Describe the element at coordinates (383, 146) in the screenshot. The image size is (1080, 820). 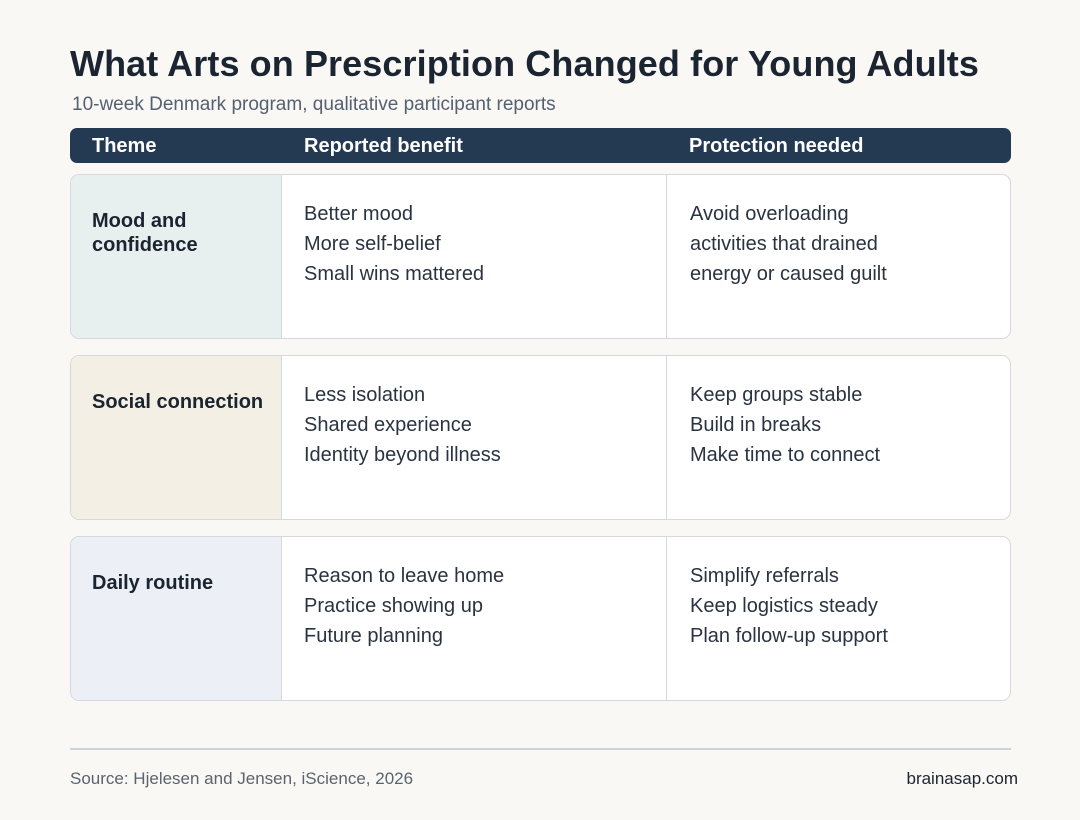
I see `header-reported-benefit: Reported benefit` at that location.